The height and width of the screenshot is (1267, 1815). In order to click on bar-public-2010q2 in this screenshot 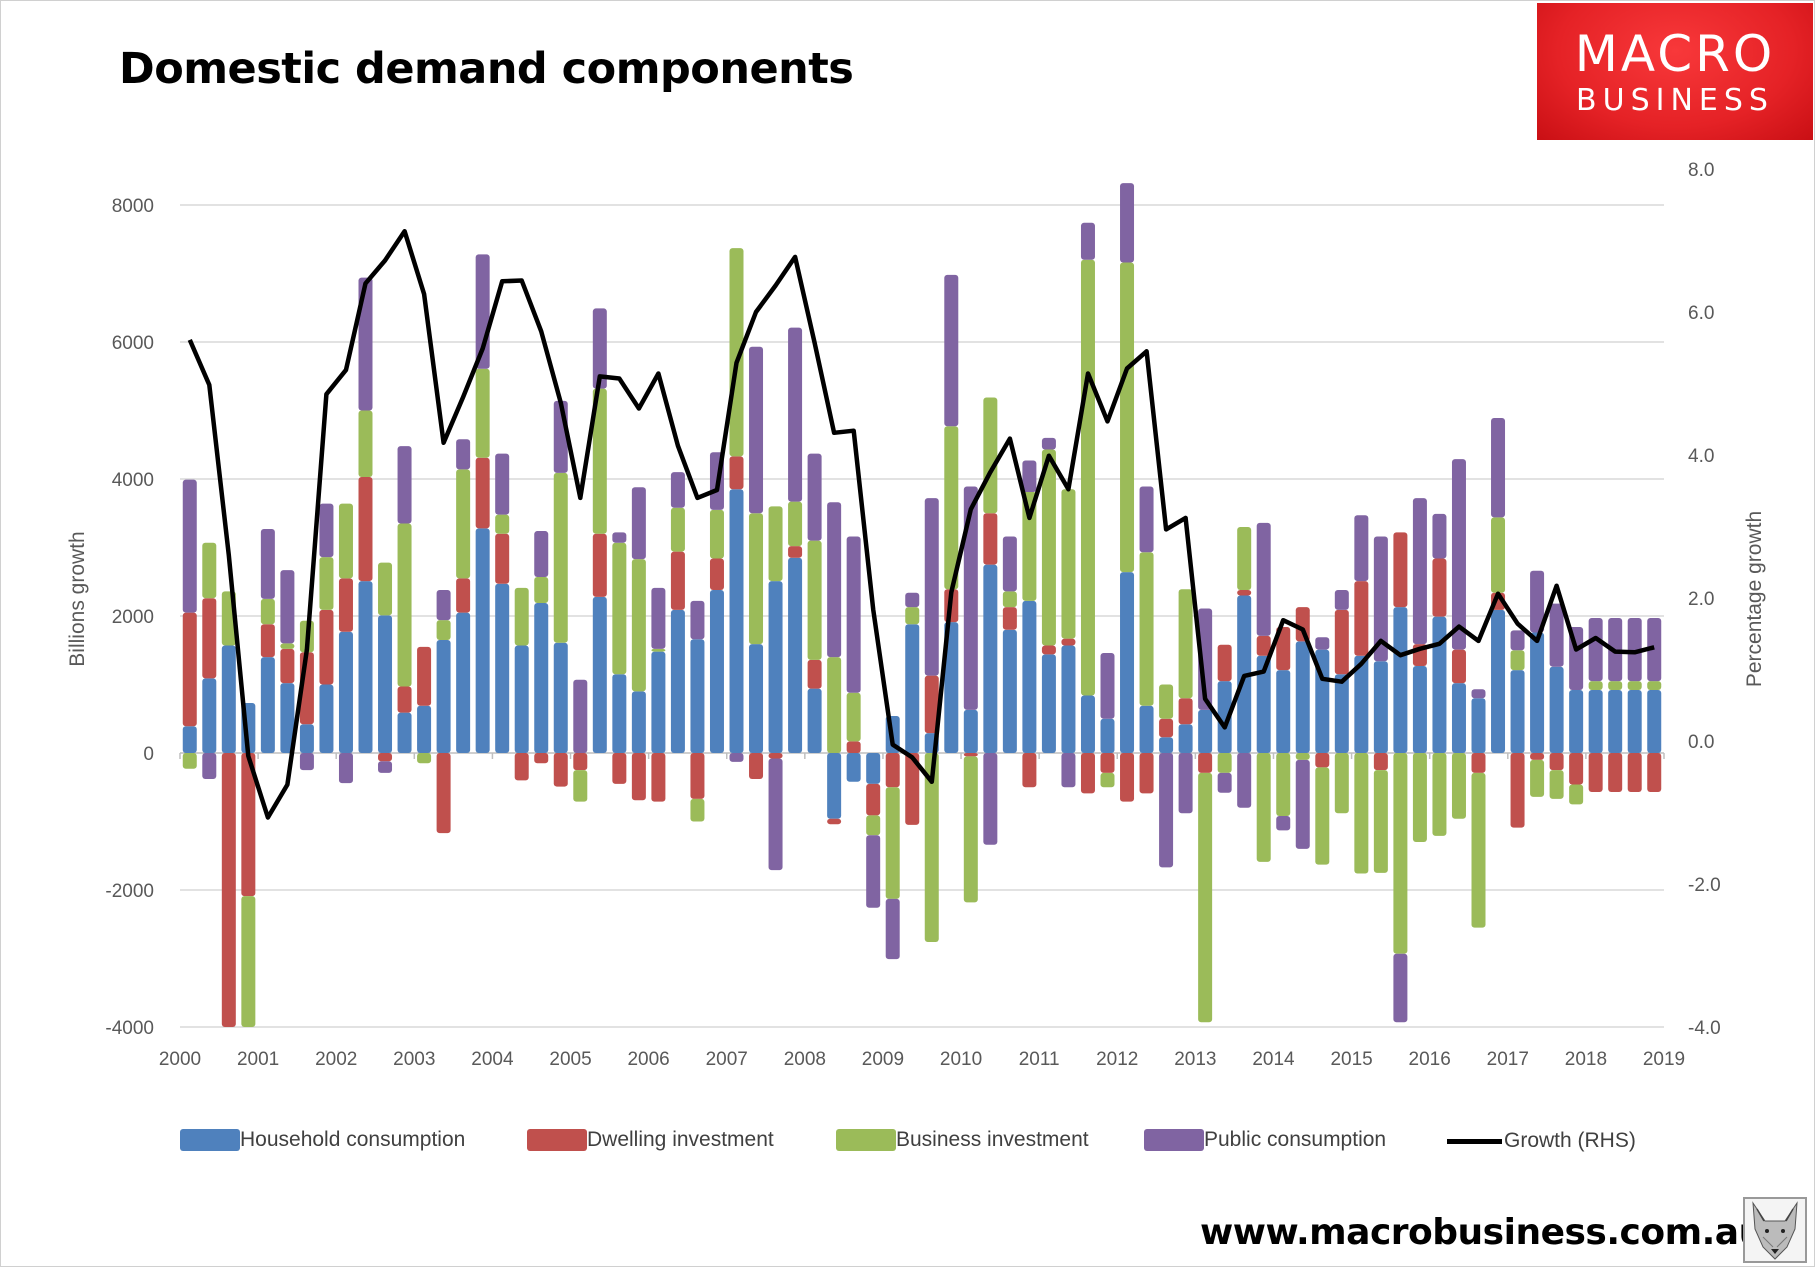, I will do `click(990, 799)`.